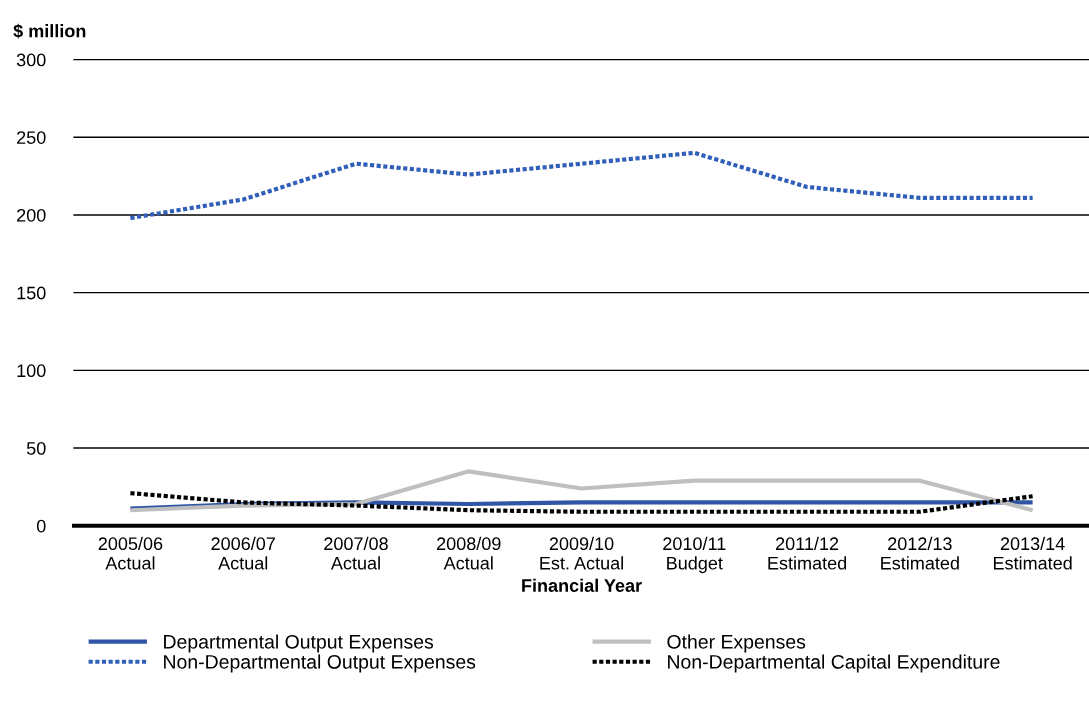  I want to click on x-tick-label: 2008/09 Actual, so click(469, 553).